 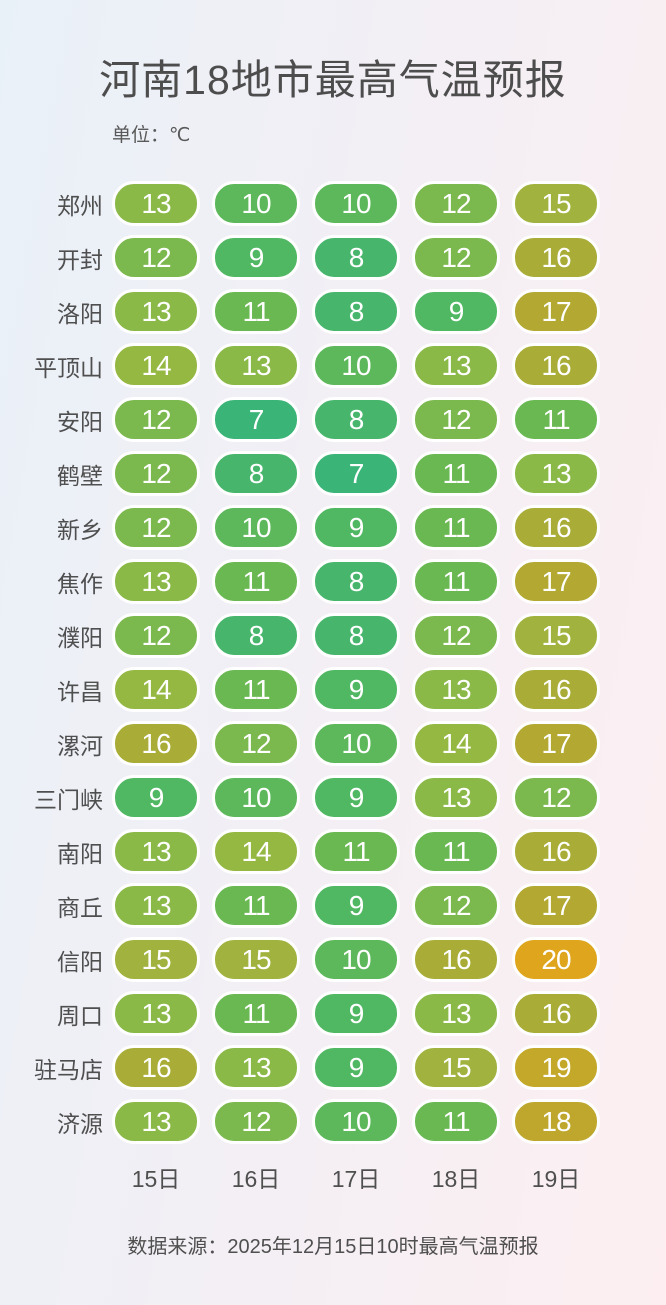 What do you see at coordinates (151, 135) in the screenshot?
I see `unit-label: 单位：℃` at bounding box center [151, 135].